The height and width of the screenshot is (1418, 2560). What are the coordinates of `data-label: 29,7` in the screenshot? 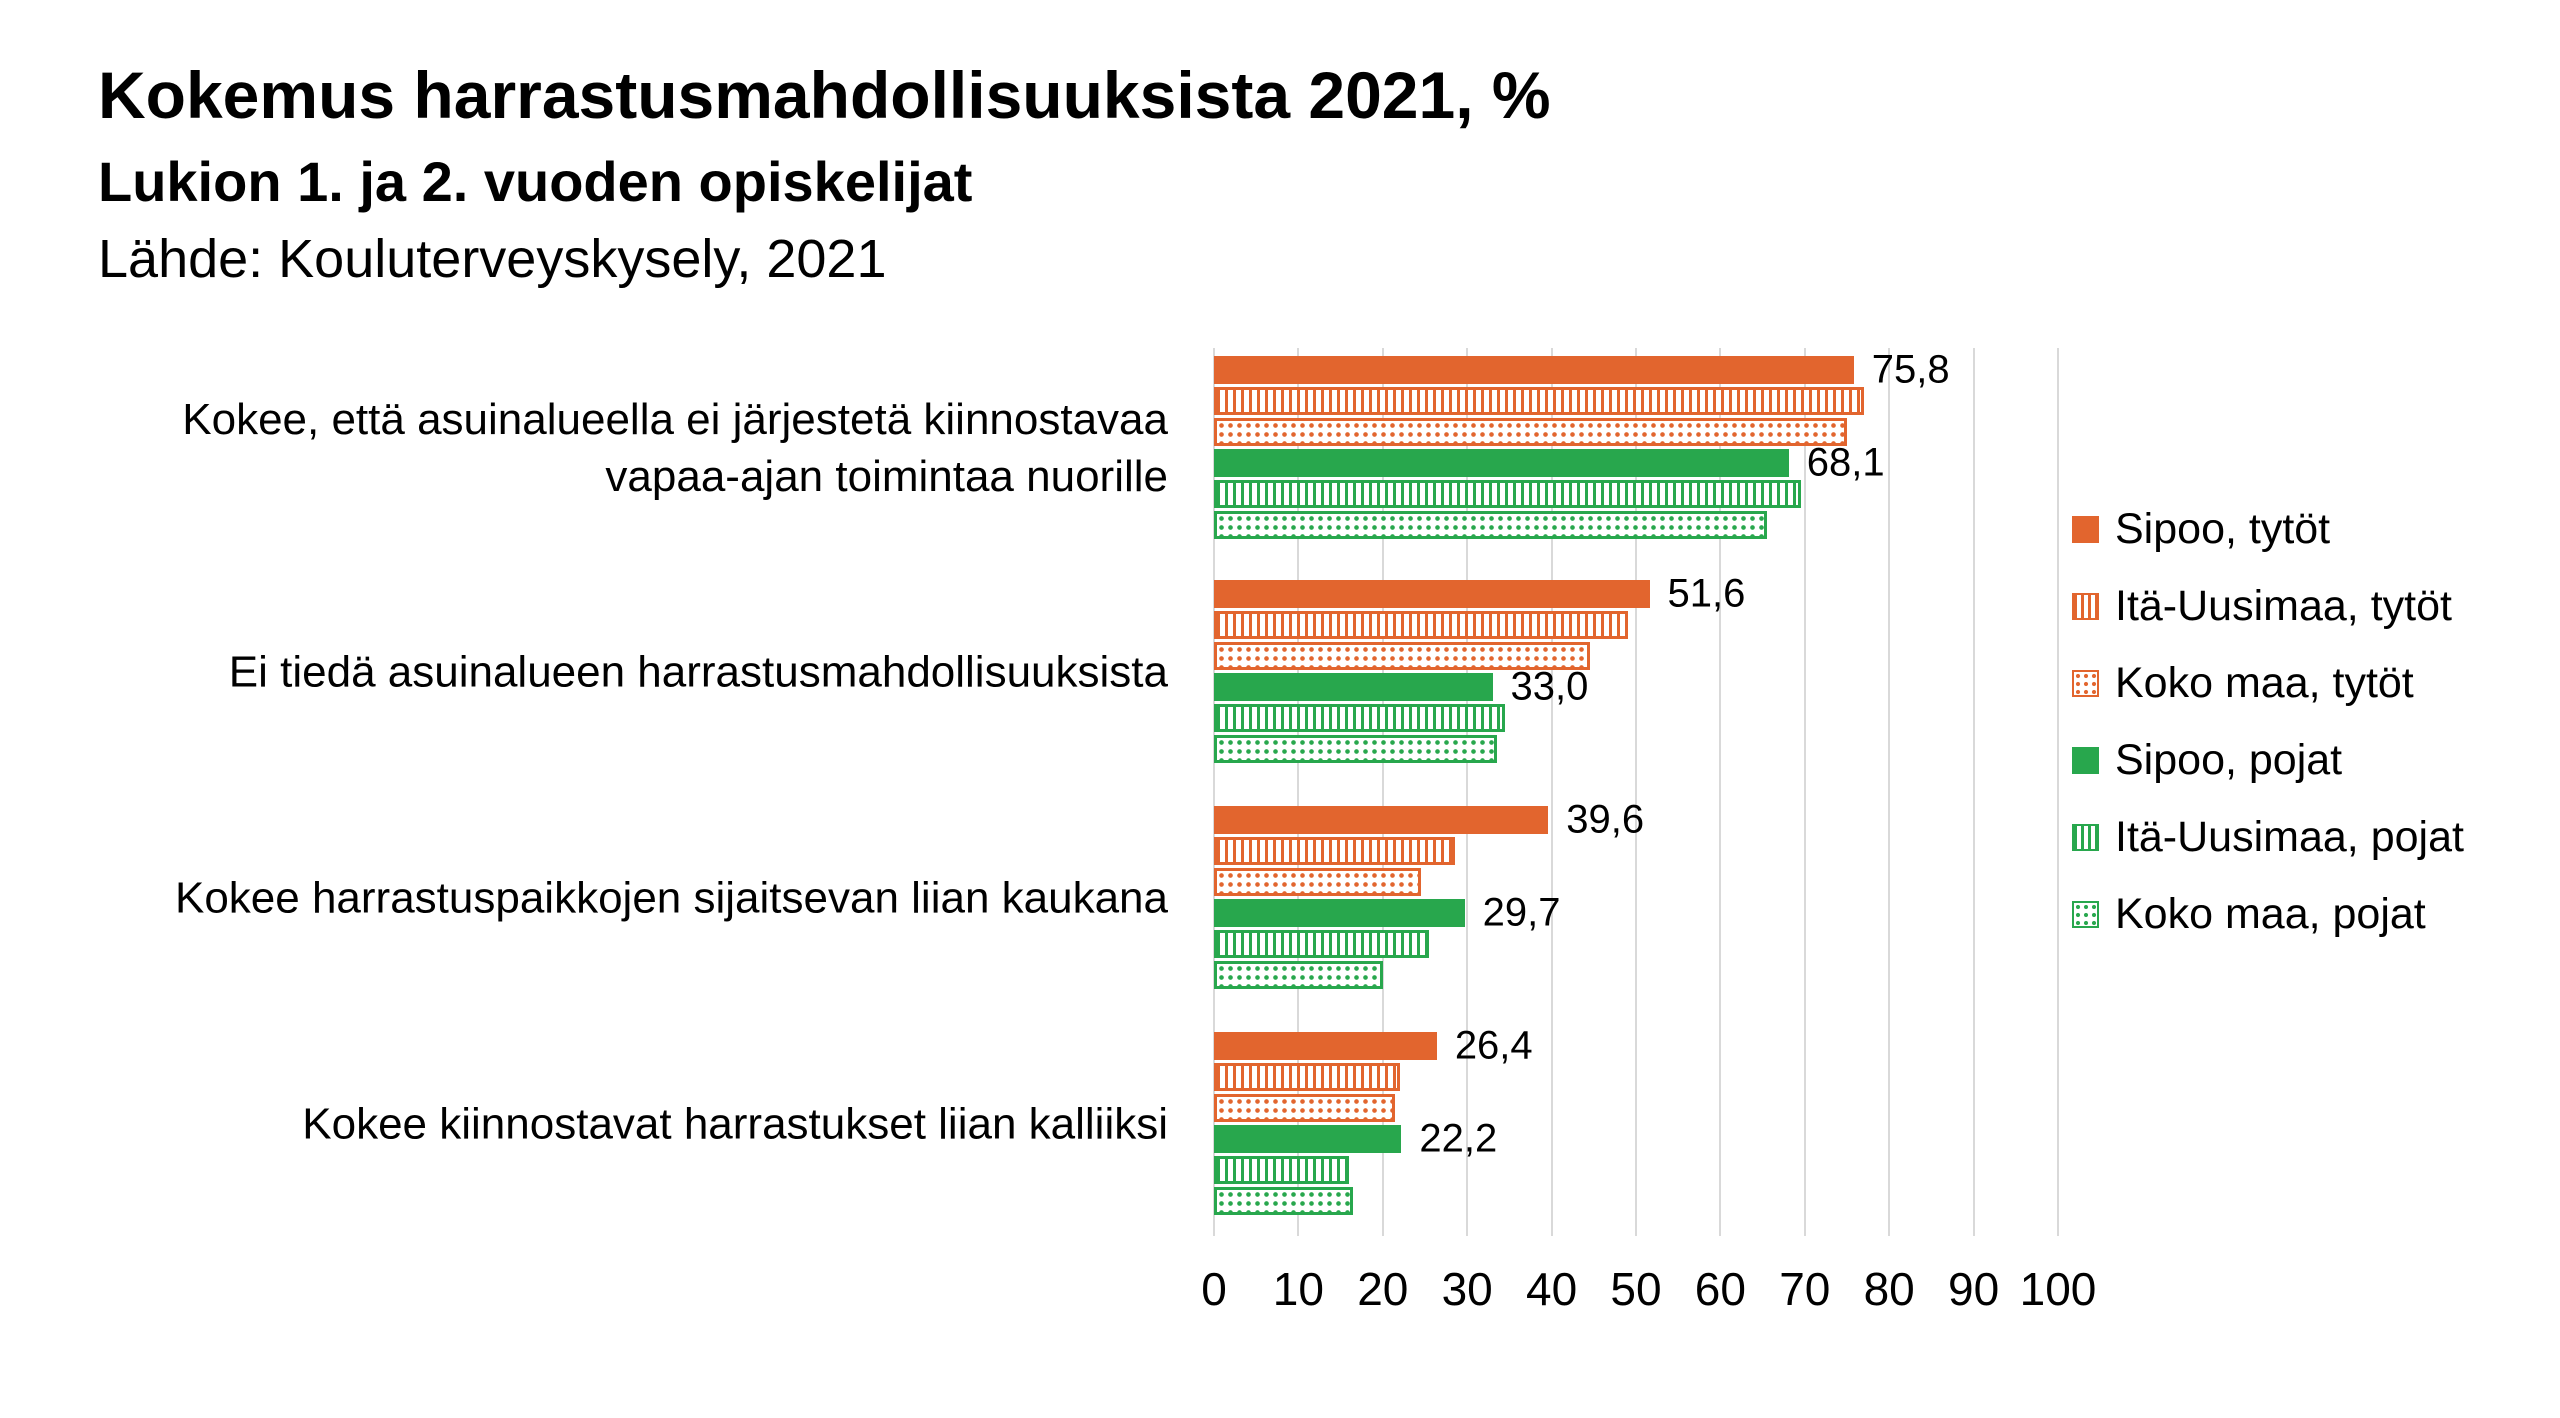 It's located at (1521, 912).